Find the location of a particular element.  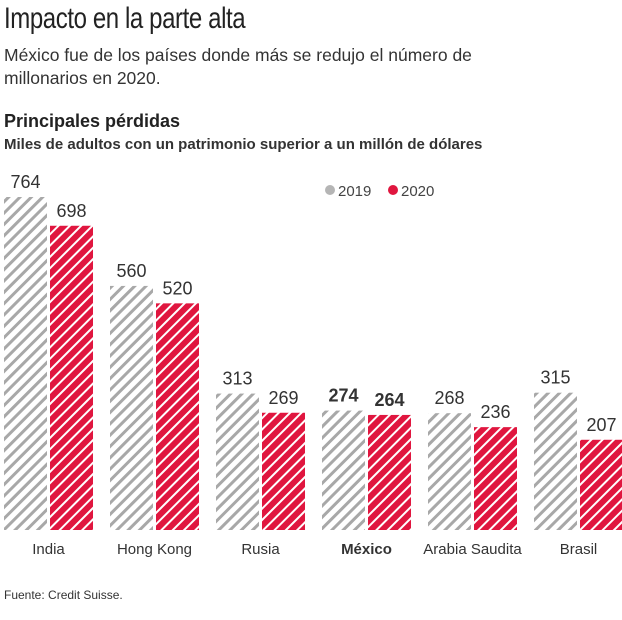

data-label-2019-1: 560 is located at coordinates (131, 271).